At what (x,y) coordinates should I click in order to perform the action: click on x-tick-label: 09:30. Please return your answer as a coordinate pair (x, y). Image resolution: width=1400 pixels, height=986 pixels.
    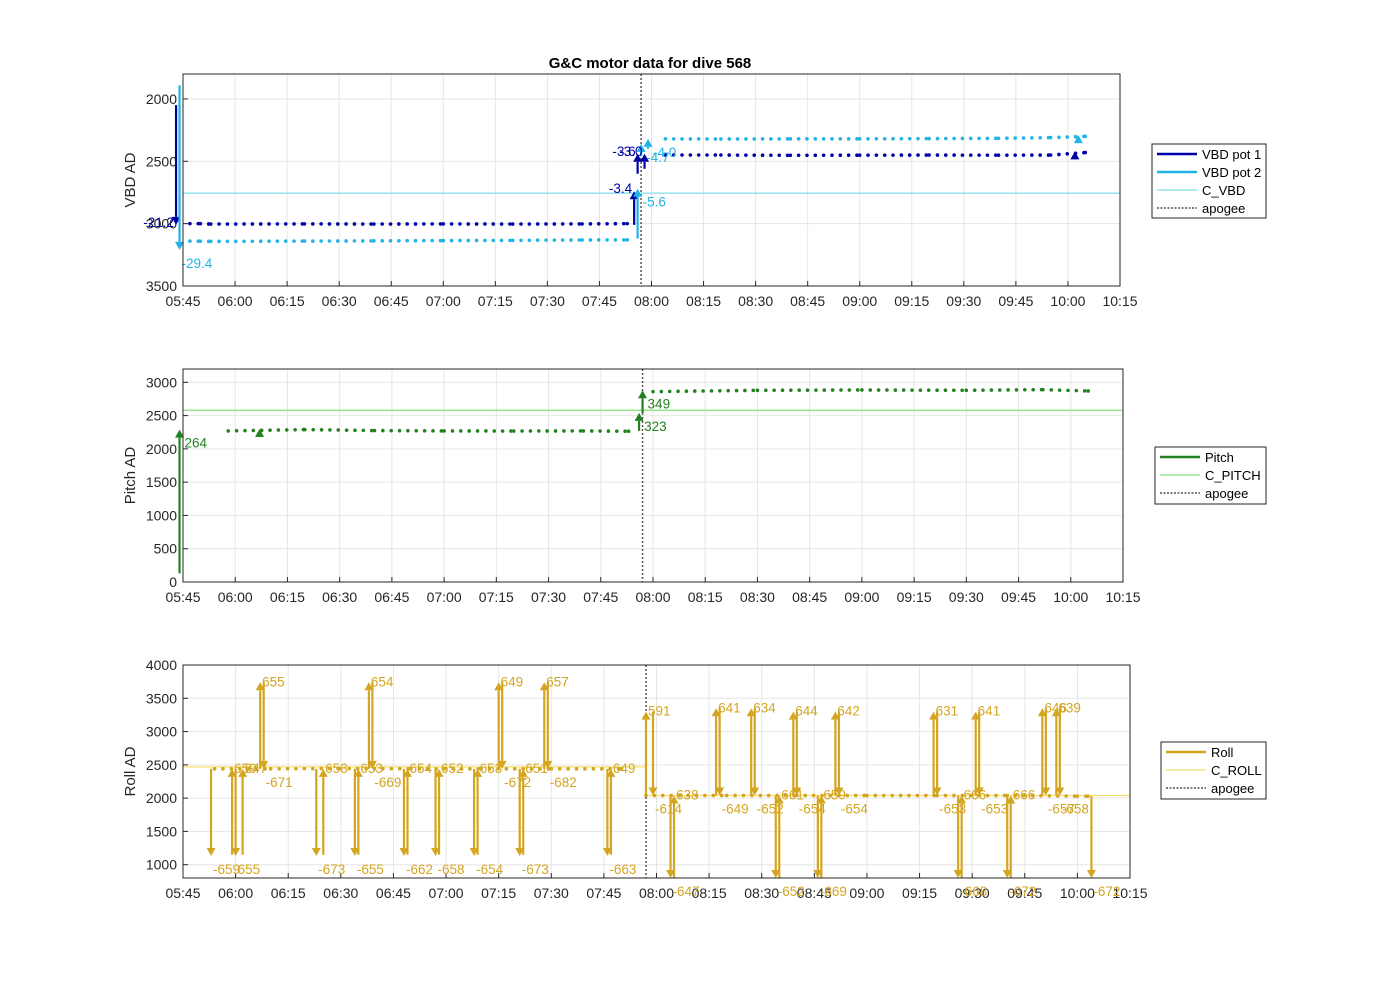
    Looking at the image, I should click on (963, 301).